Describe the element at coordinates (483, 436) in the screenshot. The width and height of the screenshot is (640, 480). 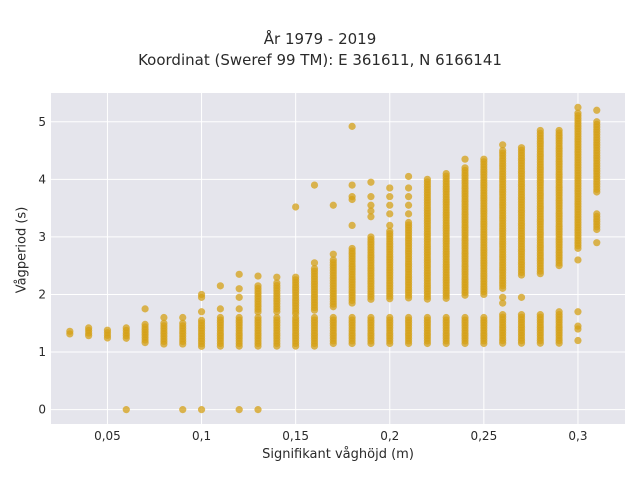
I see `x-tick-label: 0,25` at that location.